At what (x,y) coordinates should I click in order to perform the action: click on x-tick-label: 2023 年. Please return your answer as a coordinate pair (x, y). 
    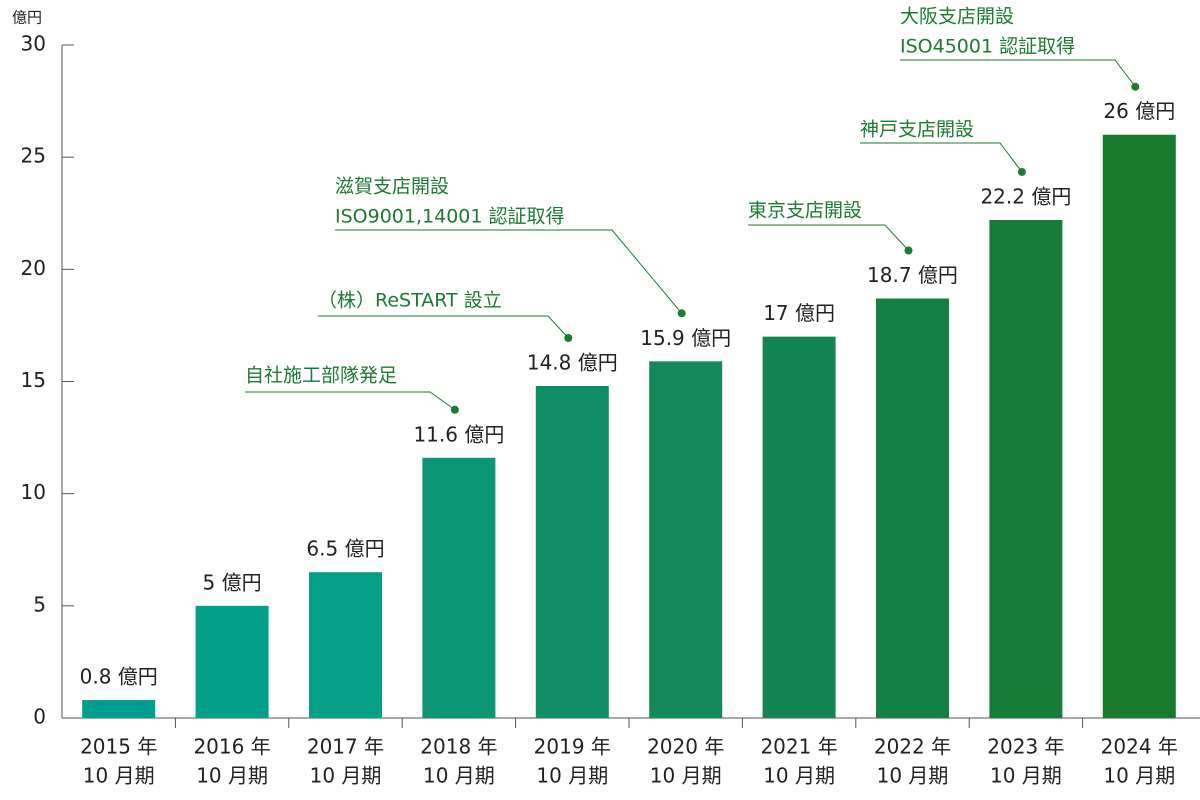
    Looking at the image, I should click on (1025, 747).